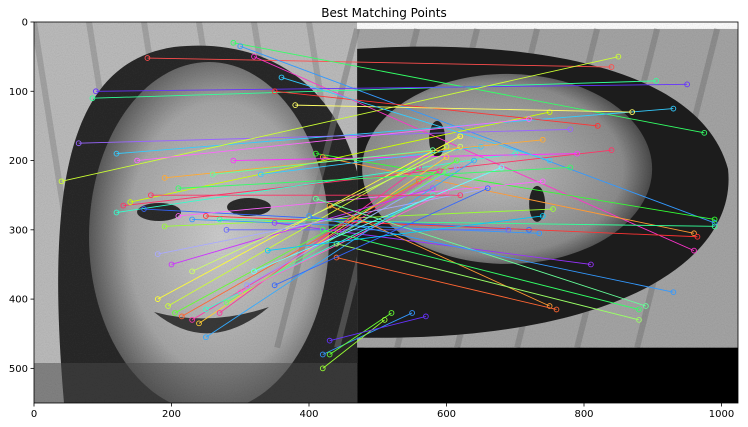 The width and height of the screenshot is (748, 427). I want to click on left-eye, so click(159, 212).